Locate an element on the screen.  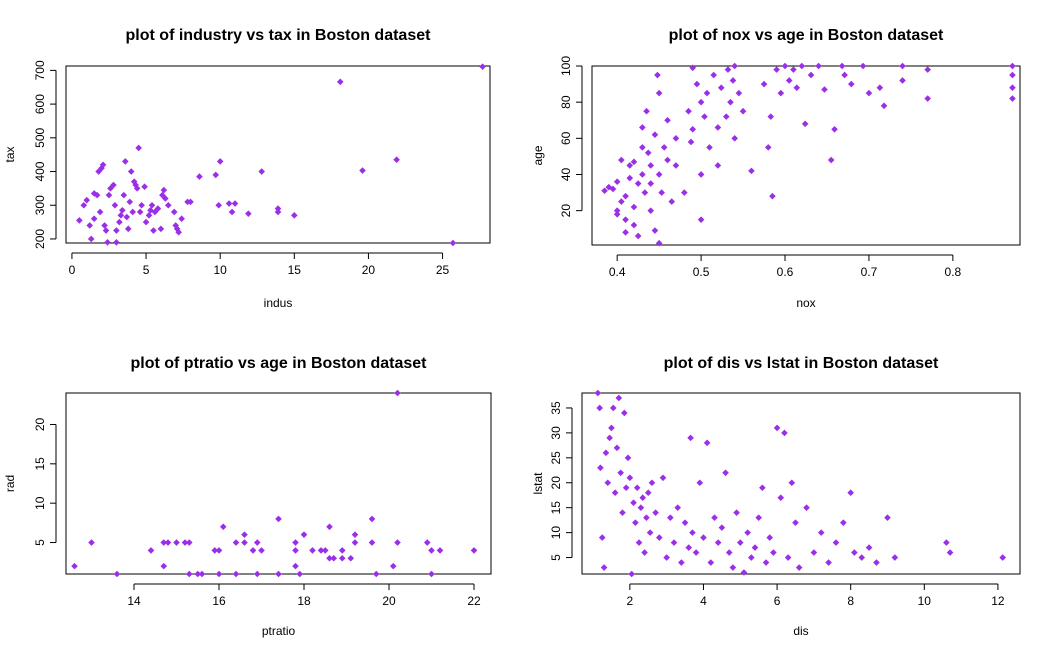
y-tick-label: 20 is located at coordinates (40, 424).